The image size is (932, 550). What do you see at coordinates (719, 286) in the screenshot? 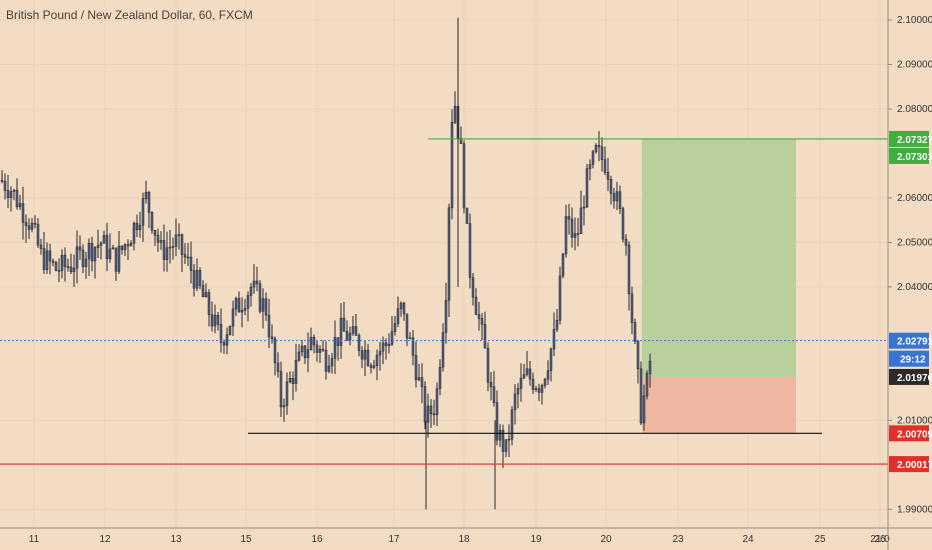
I see `position-zones` at bounding box center [719, 286].